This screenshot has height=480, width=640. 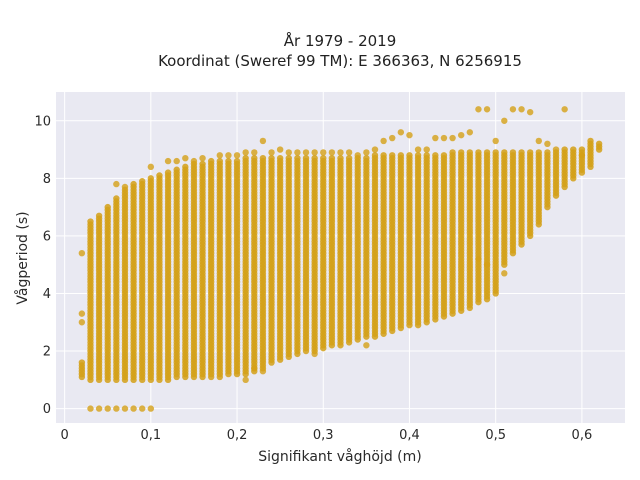 What do you see at coordinates (47, 352) in the screenshot?
I see `y-tick-label: 2` at bounding box center [47, 352].